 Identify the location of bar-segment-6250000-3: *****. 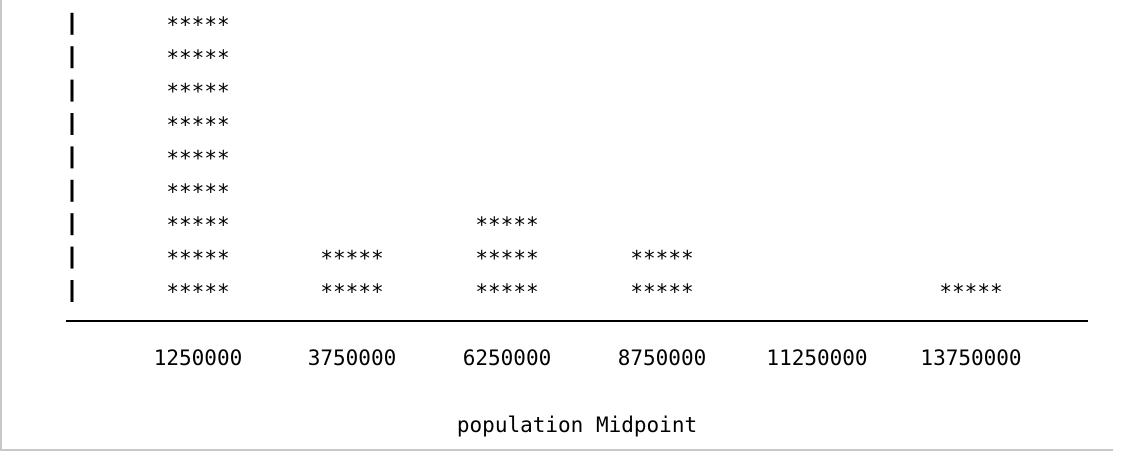
(506, 225).